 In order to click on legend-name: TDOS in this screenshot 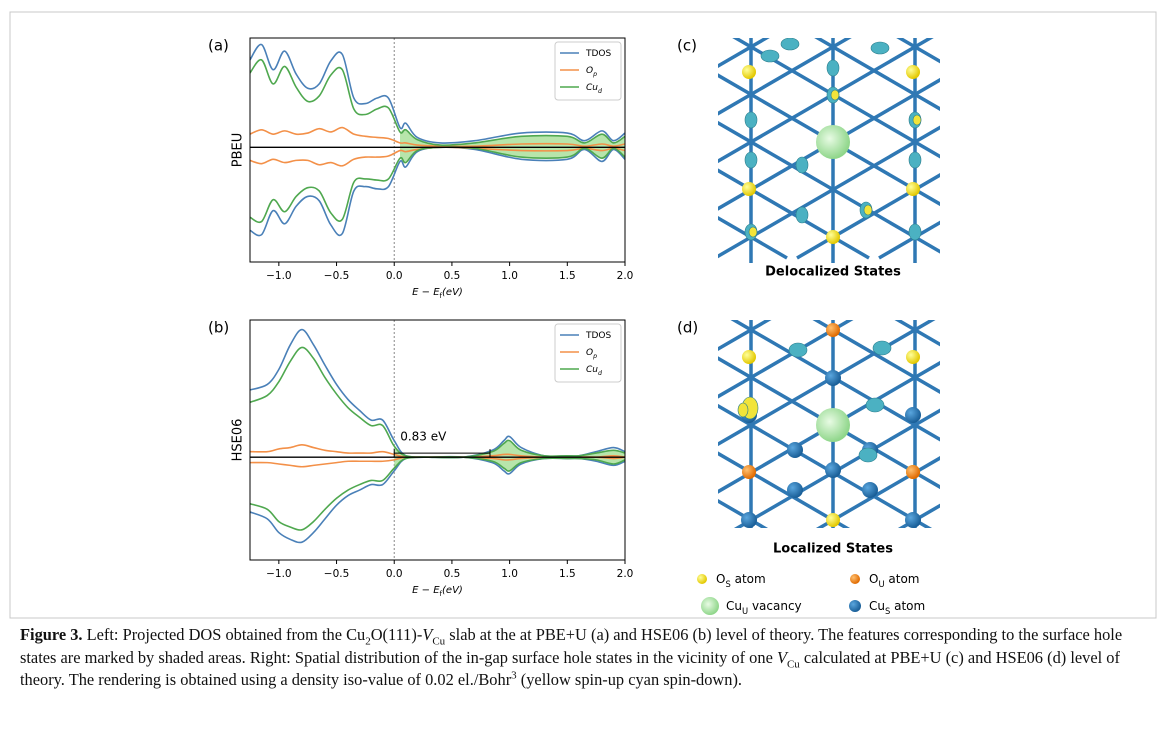, I will do `click(598, 54)`.